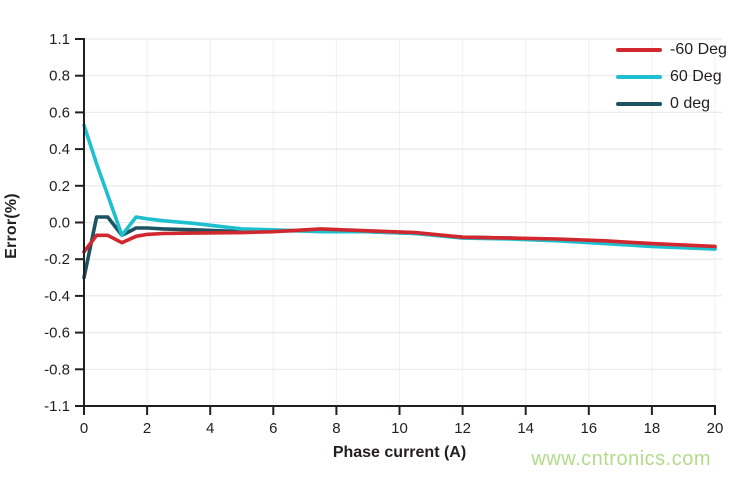 Image resolution: width=737 pixels, height=479 pixels. What do you see at coordinates (57, 296) in the screenshot?
I see `y-tick-label: -0.4` at bounding box center [57, 296].